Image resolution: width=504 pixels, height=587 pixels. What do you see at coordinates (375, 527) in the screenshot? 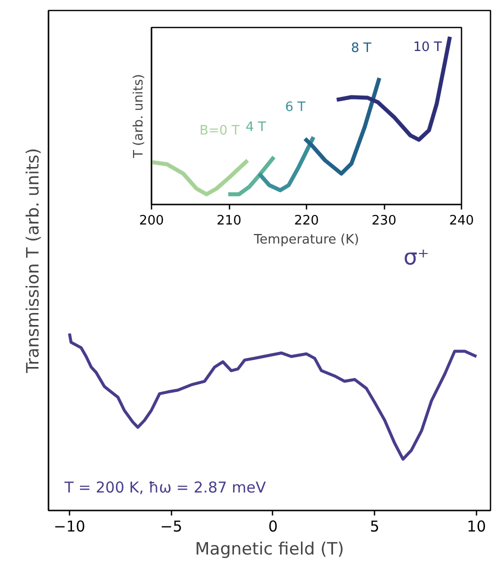
I see `x-tick-label: 5` at bounding box center [375, 527].